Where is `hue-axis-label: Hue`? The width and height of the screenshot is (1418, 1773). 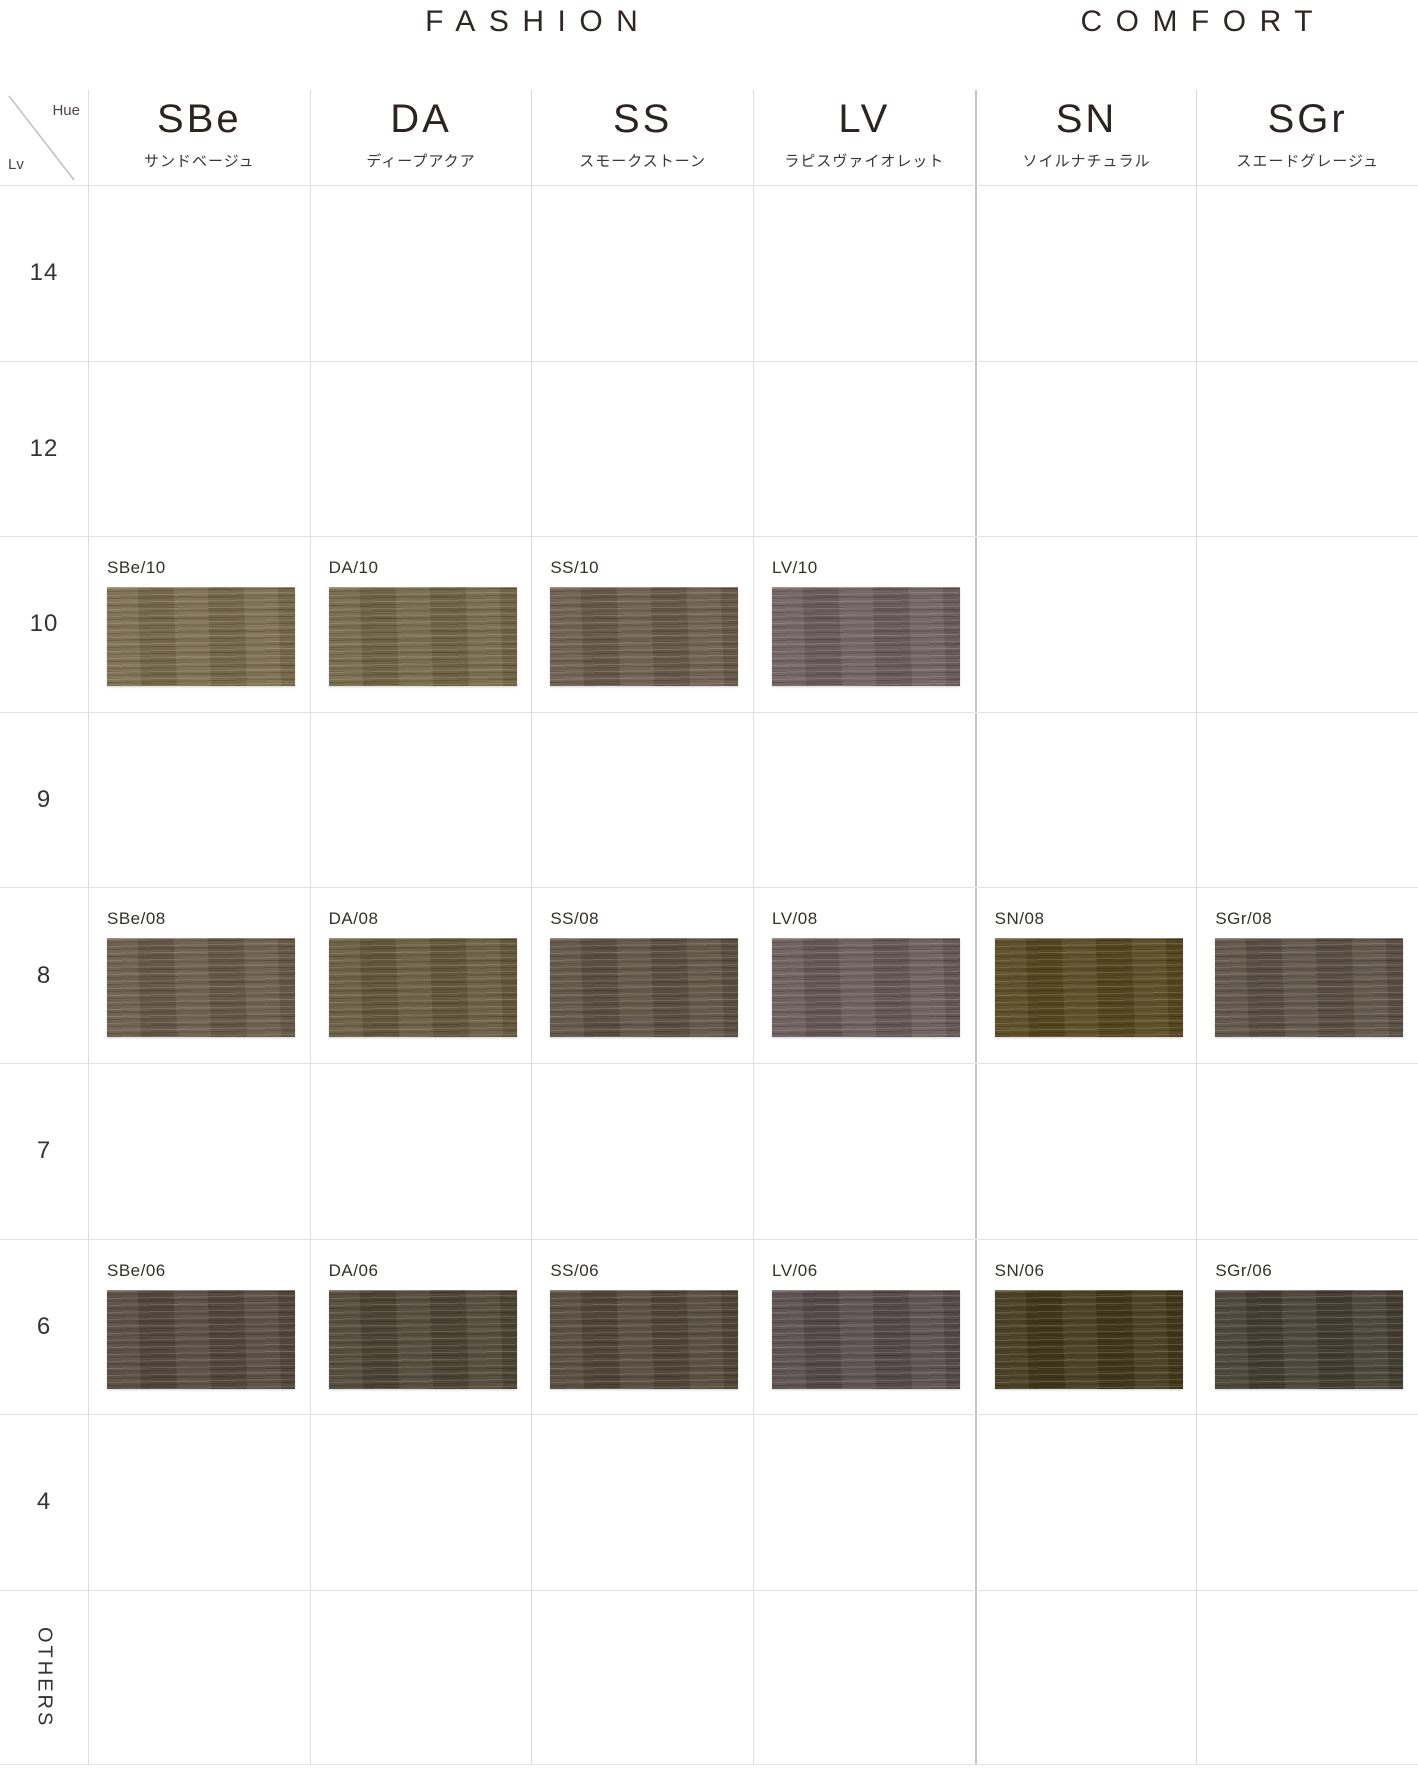 hue-axis-label: Hue is located at coordinates (66, 110).